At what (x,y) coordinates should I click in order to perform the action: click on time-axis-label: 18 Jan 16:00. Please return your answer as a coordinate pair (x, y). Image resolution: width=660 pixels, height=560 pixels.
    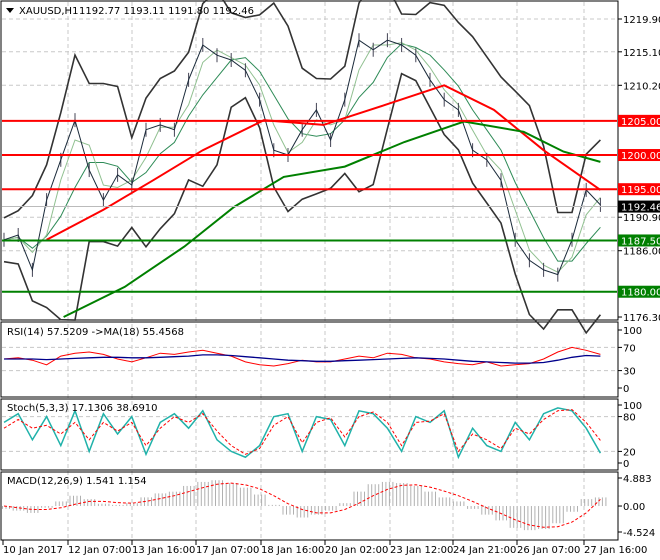
    Looking at the image, I should click on (292, 550).